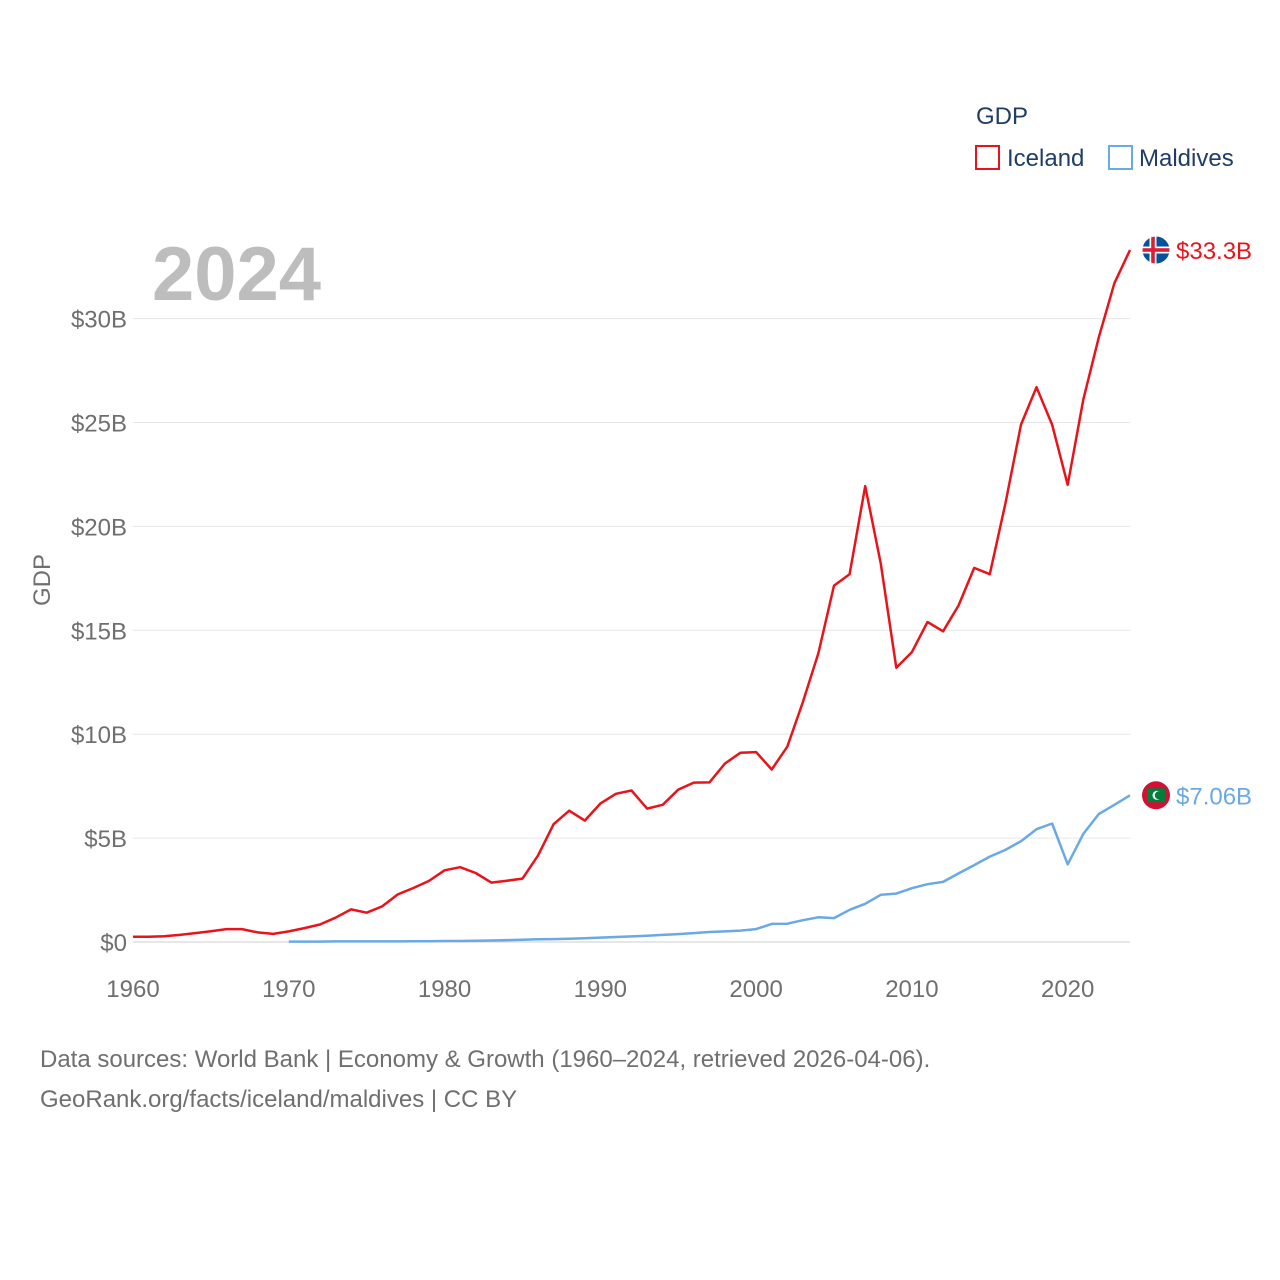 Image resolution: width=1280 pixels, height=1280 pixels. Describe the element at coordinates (709, 868) in the screenshot. I see `series-line-maldives` at that location.